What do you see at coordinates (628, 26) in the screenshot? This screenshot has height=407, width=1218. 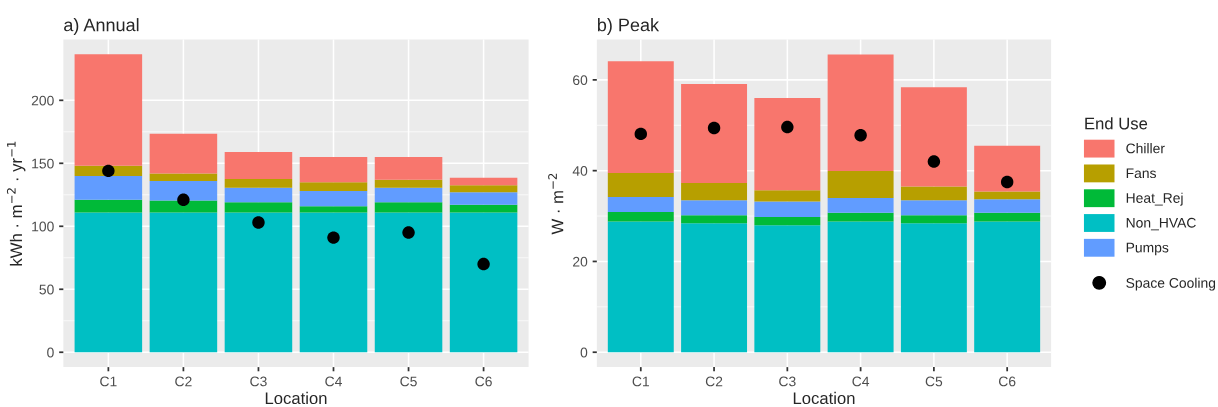 I see `chart-title: b) Peak` at bounding box center [628, 26].